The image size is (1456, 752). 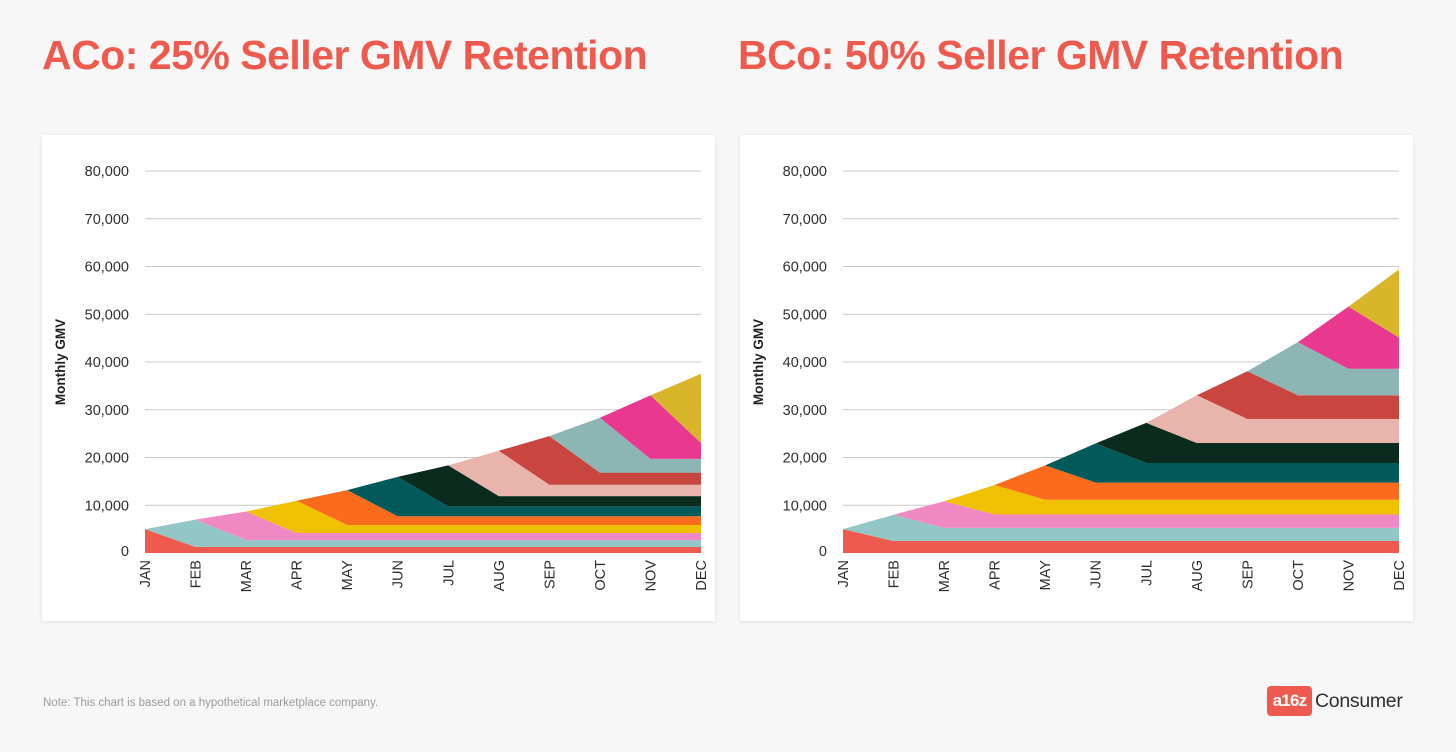 I want to click on cohort-area-may, so click(x=498, y=507).